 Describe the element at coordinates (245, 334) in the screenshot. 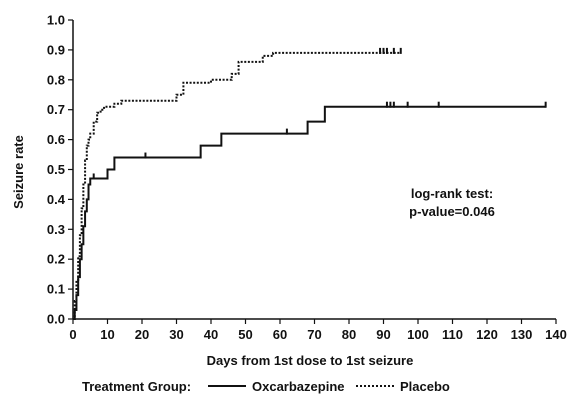

I see `x-tick-label: 50` at that location.